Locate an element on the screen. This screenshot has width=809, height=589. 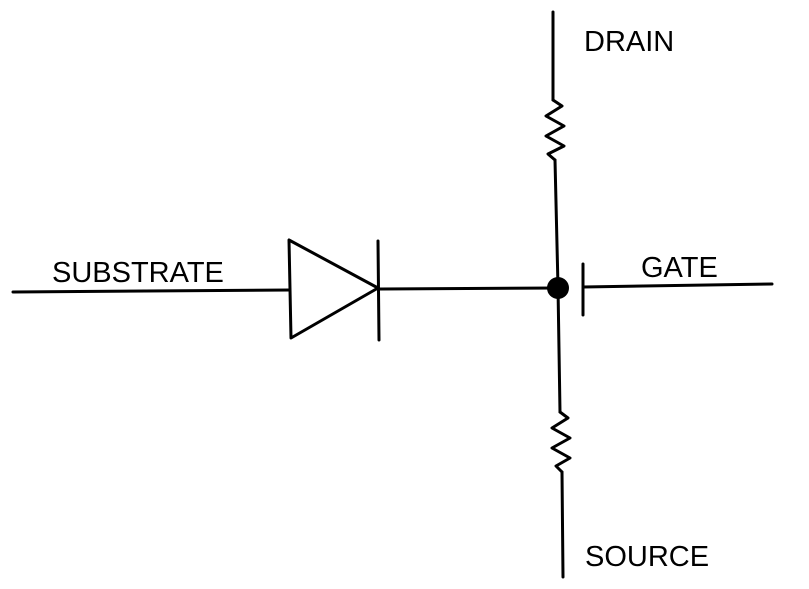
substrate-wire is located at coordinates (151, 291).